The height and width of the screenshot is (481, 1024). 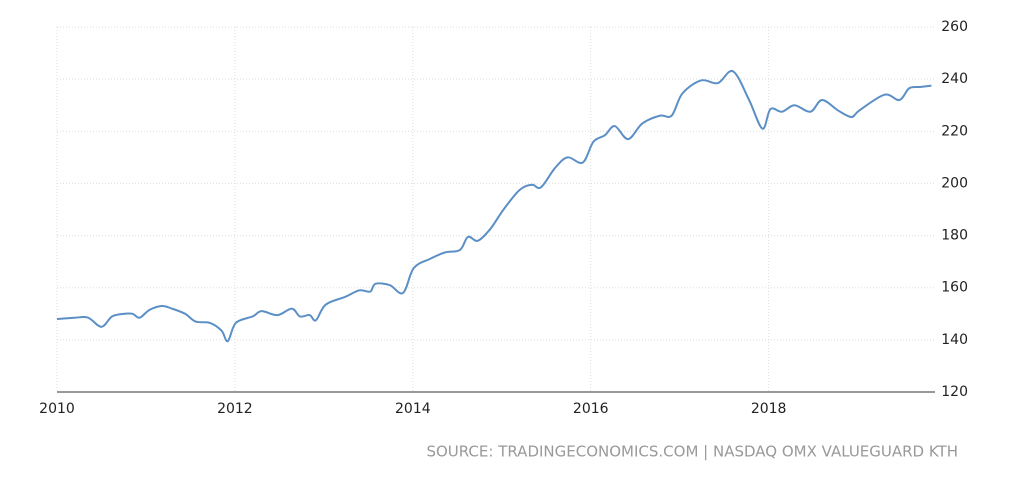 I want to click on x-tick-label: 2016, so click(x=591, y=409).